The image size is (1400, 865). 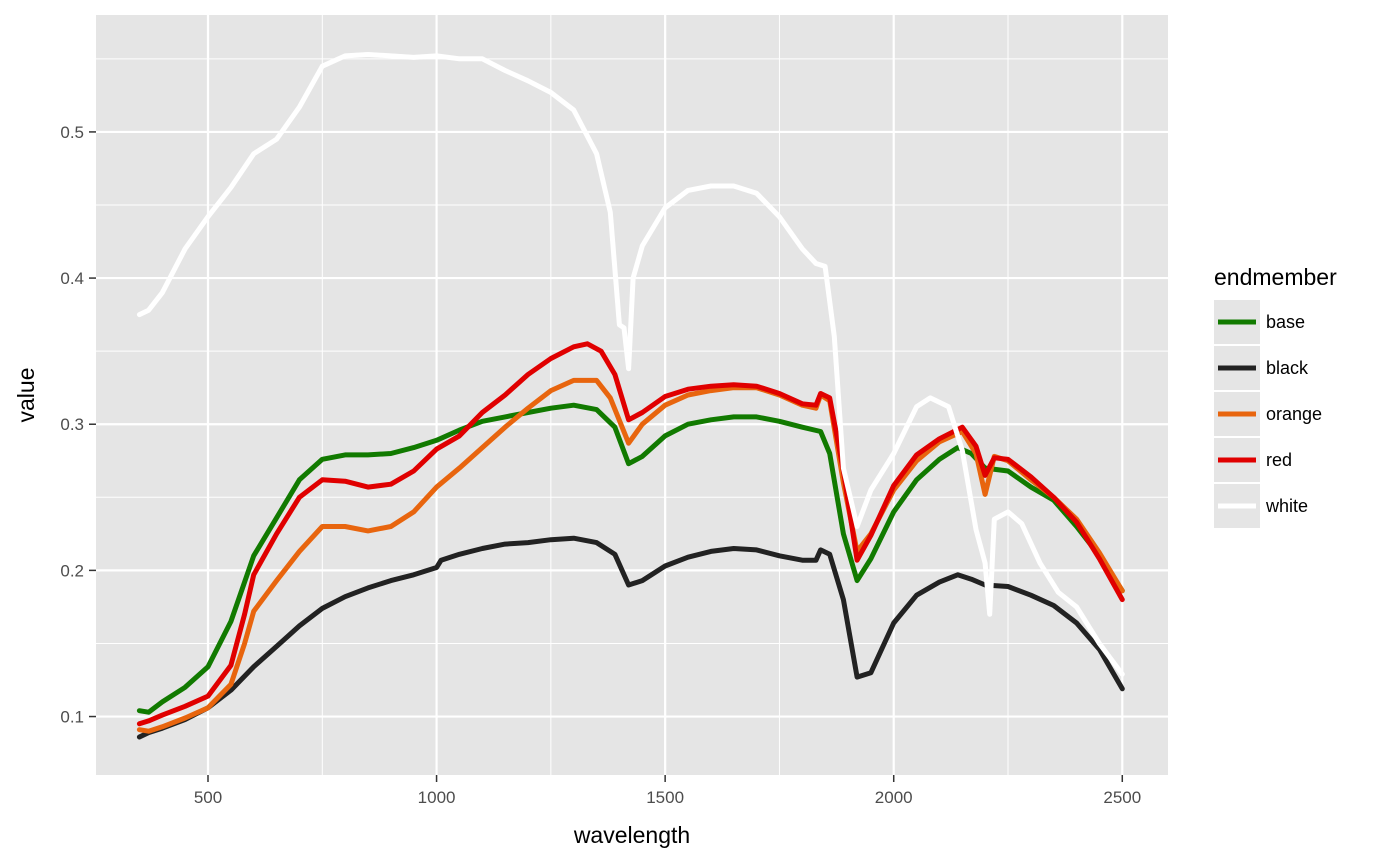 I want to click on y-axis-ticks: 0.1 0.2 0.3 0.4 0.5, so click(x=78, y=425).